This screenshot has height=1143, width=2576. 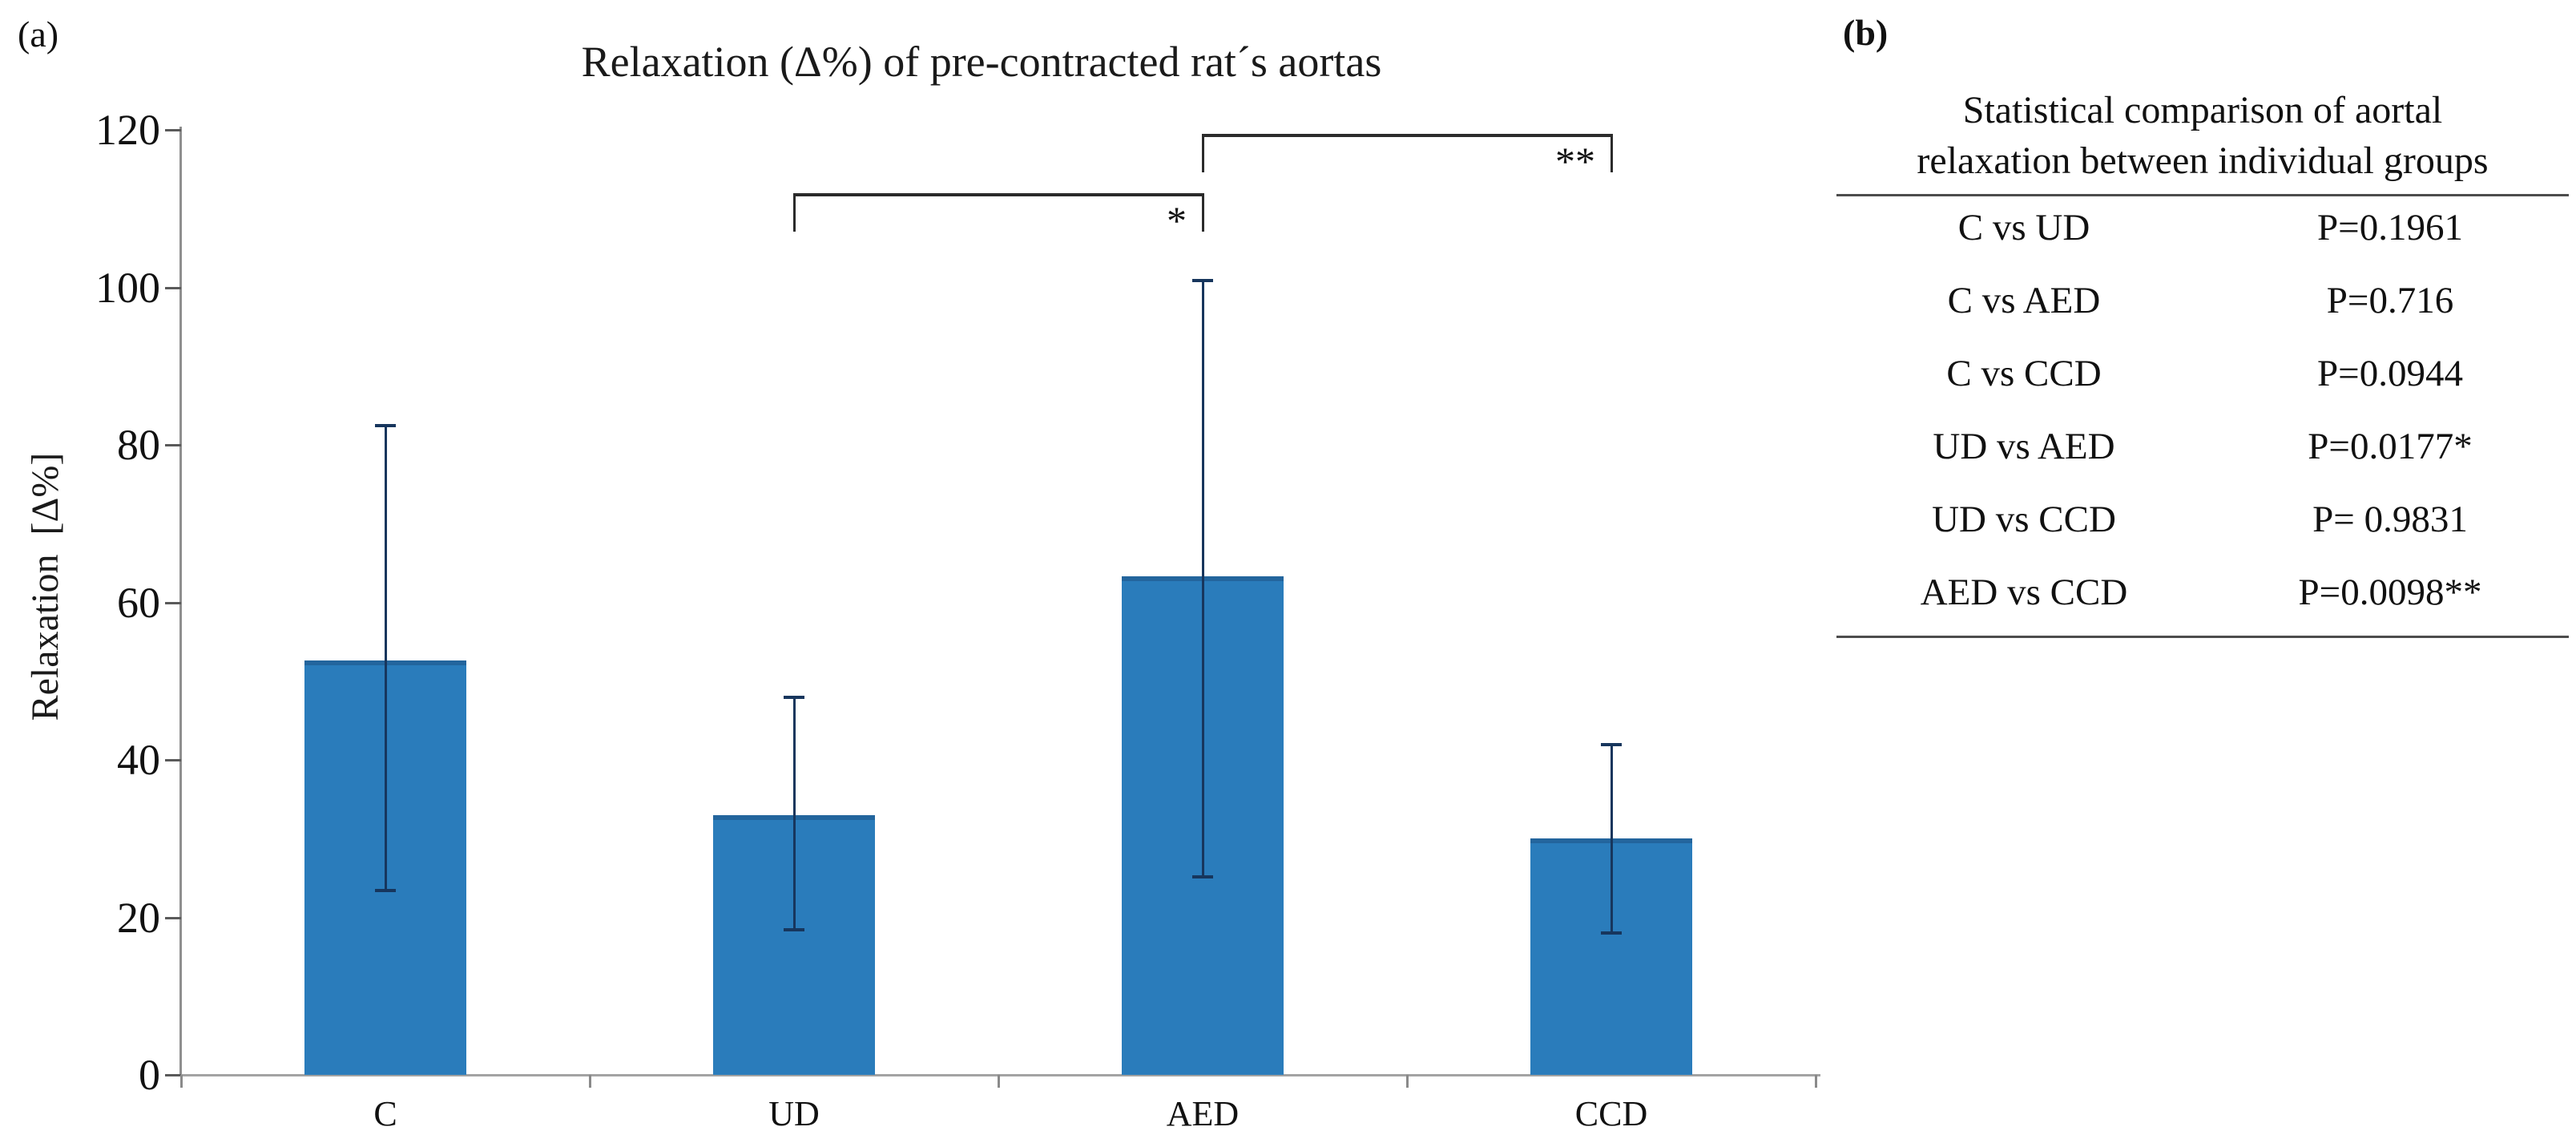 I want to click on error-cap-top-UD, so click(x=794, y=698).